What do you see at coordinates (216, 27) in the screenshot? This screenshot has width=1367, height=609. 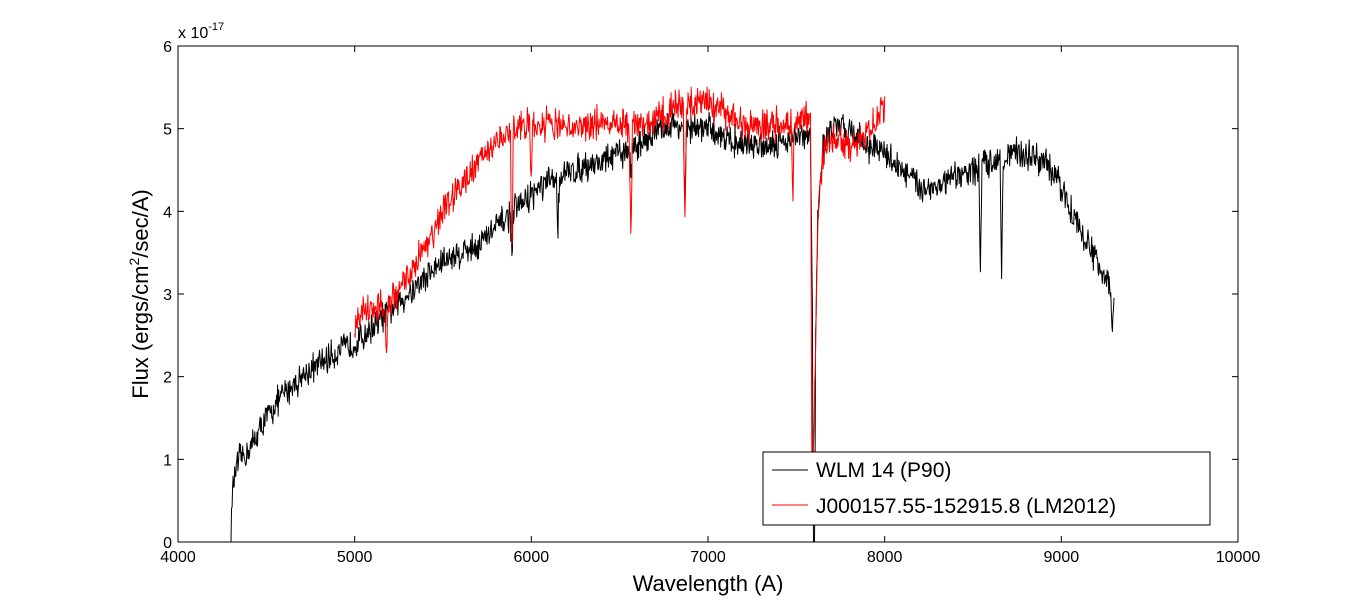 I see `y-multiplier-exponent: -17` at bounding box center [216, 27].